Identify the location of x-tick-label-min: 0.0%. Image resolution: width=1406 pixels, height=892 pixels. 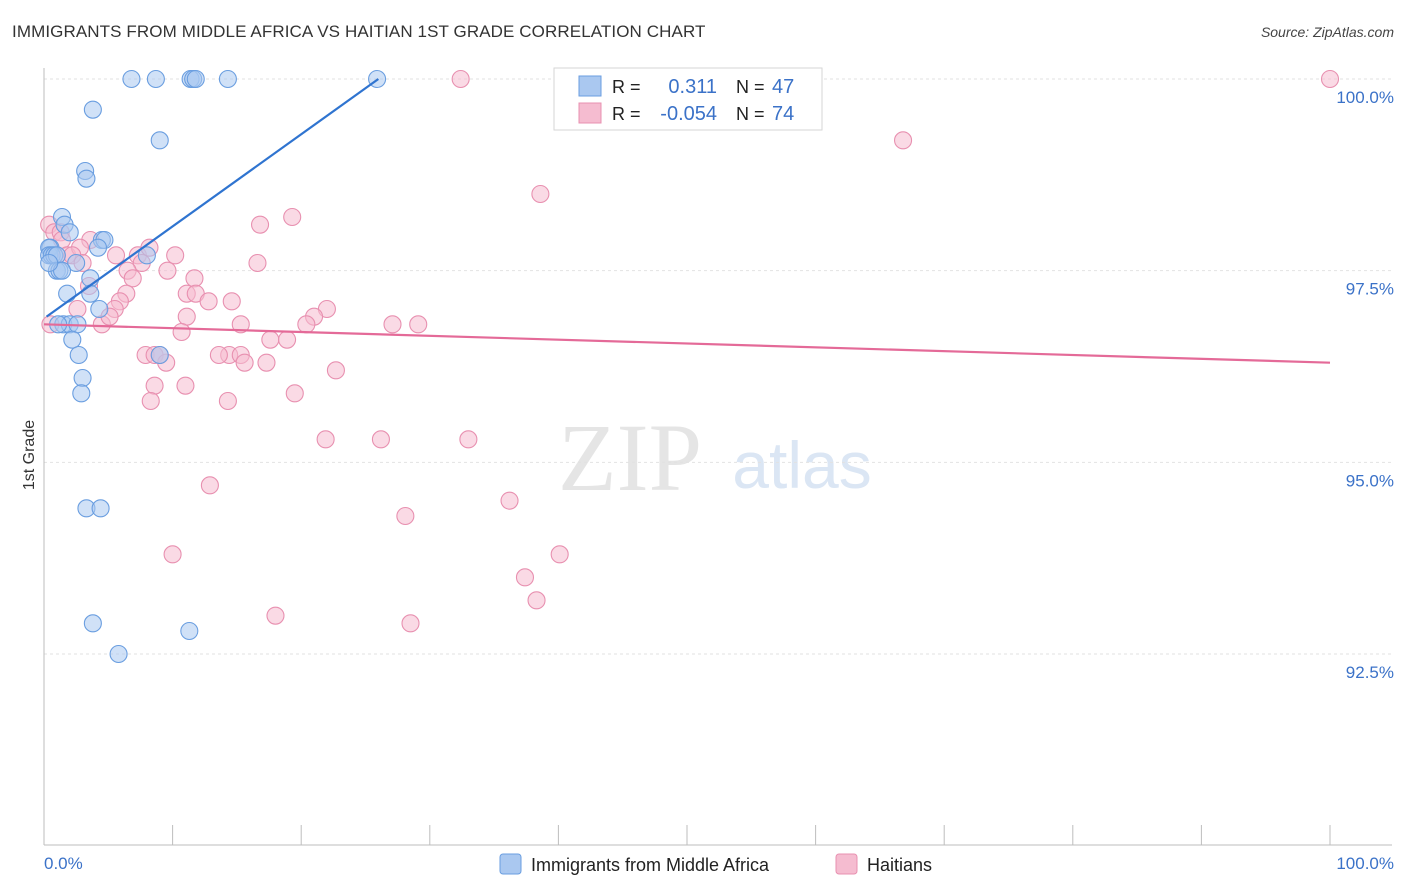
(63, 863).